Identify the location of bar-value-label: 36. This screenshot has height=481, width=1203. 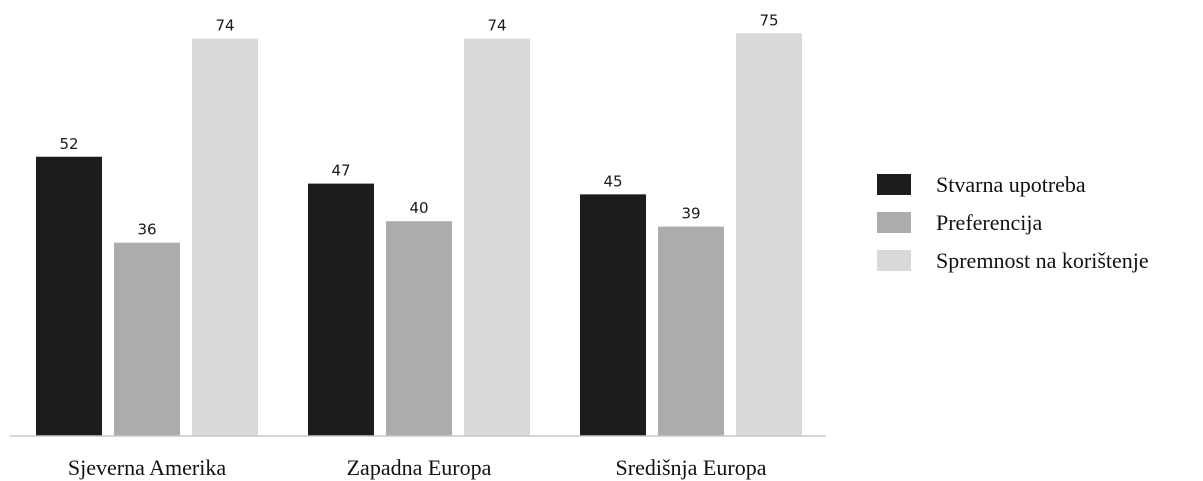
(146, 230).